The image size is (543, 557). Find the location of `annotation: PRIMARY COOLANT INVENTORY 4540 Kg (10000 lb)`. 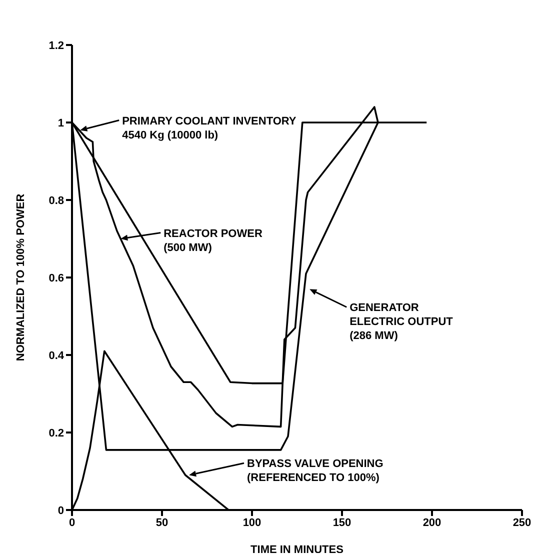

annotation: PRIMARY COOLANT INVENTORY 4540 Kg (10000 lb) is located at coordinates (209, 128).